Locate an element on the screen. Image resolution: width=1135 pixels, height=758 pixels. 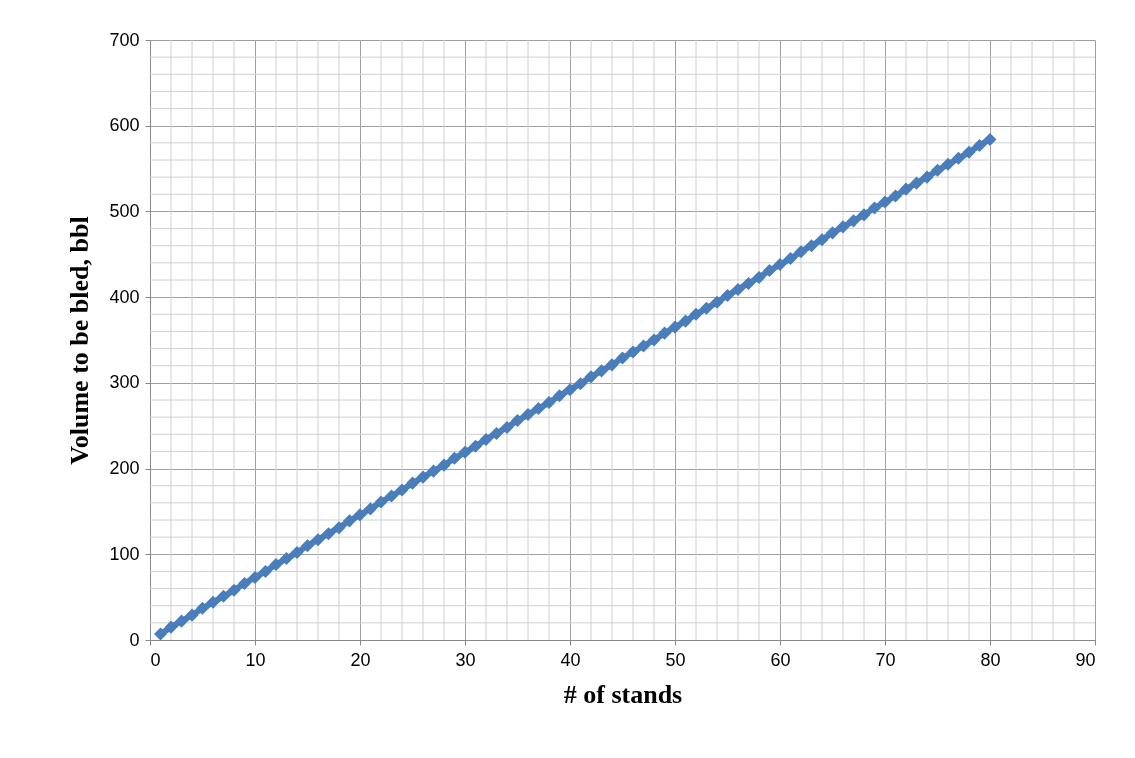
x-tick-label: 10 is located at coordinates (255, 659).